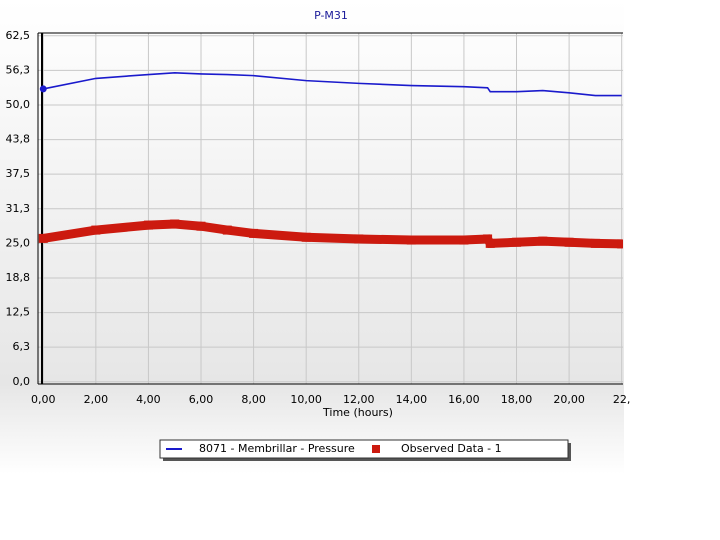  What do you see at coordinates (569, 399) in the screenshot?
I see `x-tick-label: 20,00` at bounding box center [569, 399].